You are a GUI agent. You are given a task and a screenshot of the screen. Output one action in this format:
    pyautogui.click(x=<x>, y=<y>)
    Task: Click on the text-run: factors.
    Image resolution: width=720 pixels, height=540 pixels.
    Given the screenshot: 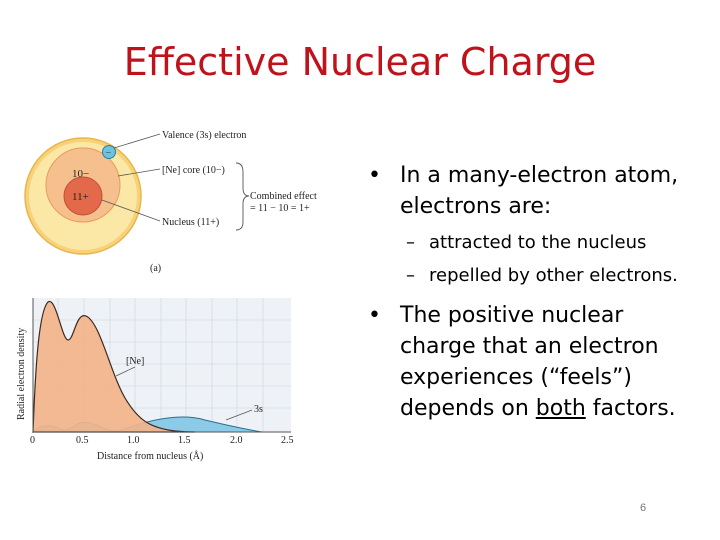 What is the action you would take?
    pyautogui.click(x=630, y=408)
    